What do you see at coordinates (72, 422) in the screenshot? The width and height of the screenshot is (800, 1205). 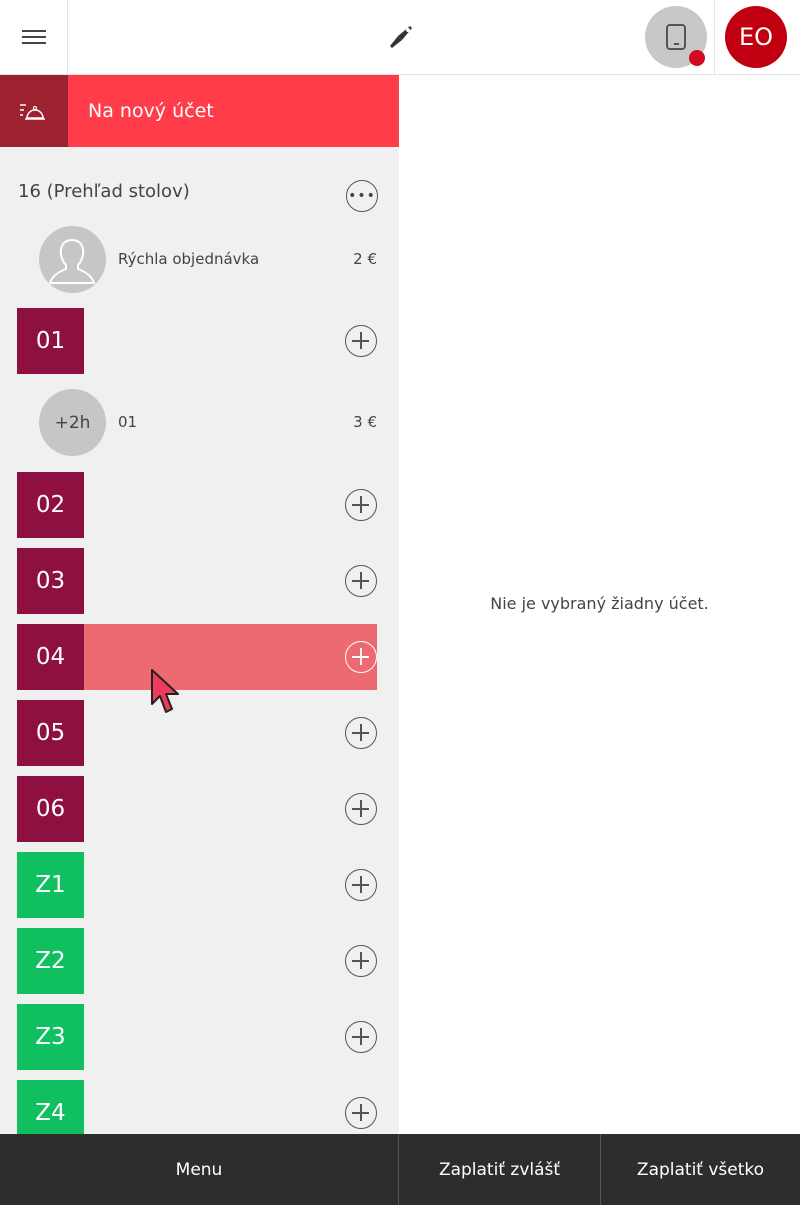 I see `account-time-badge: +2h` at bounding box center [72, 422].